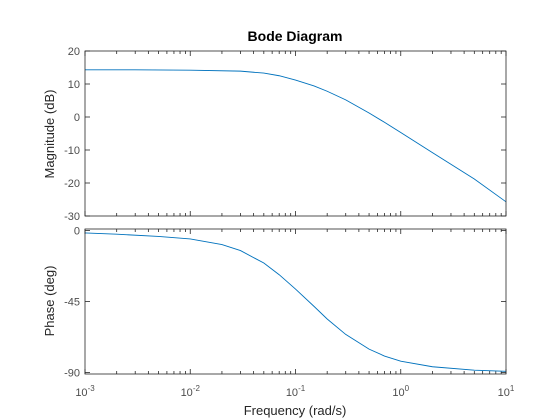 This screenshot has width=560, height=420. Describe the element at coordinates (77, 118) in the screenshot. I see `magnitude-y-tick-label: 0` at that location.